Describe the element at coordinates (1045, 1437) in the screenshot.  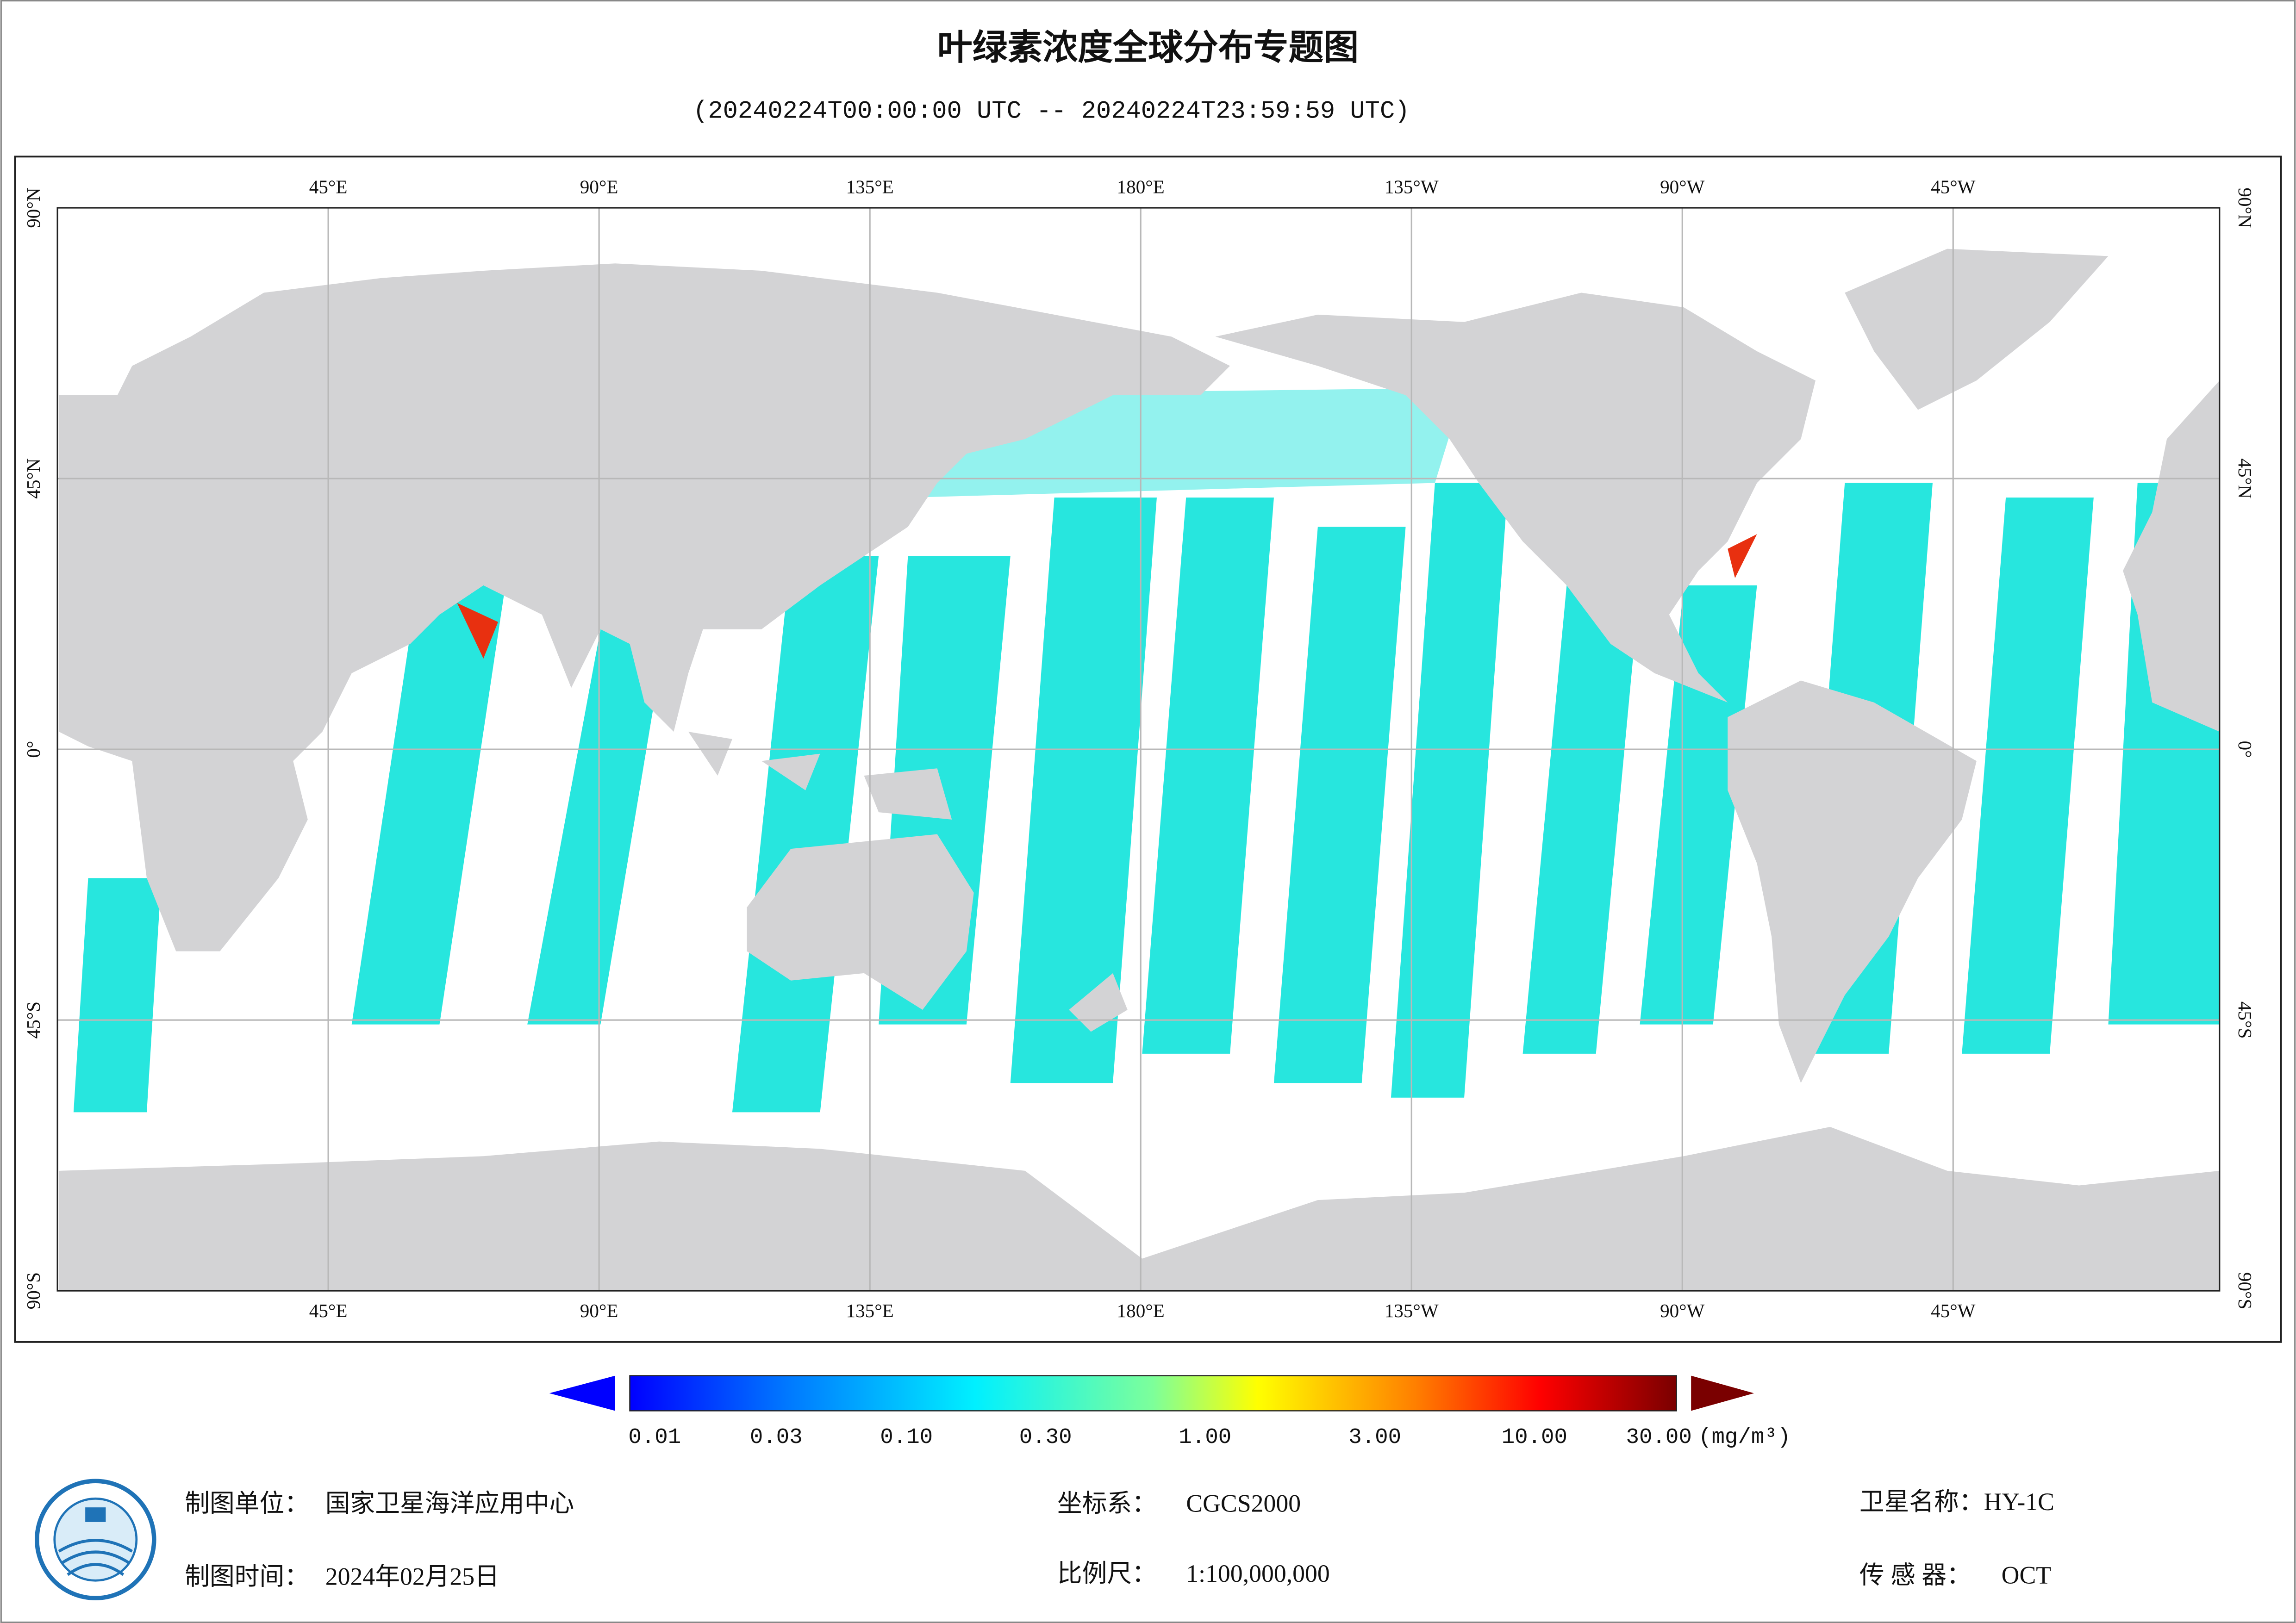
I see `colorbar-tick-label: 0.30` at that location.